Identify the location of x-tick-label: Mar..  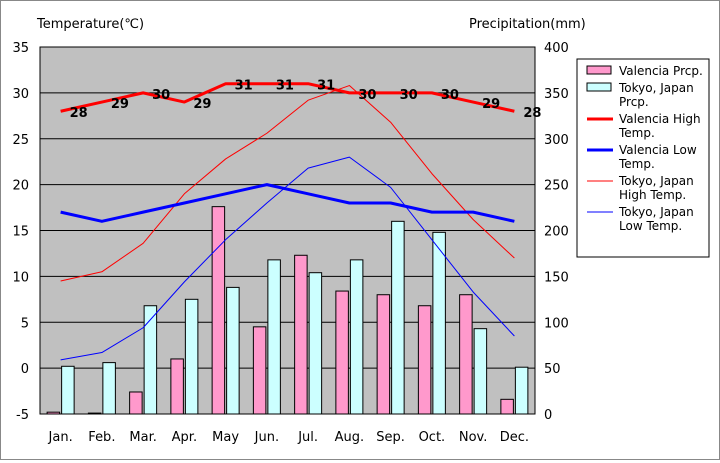
(142, 437).